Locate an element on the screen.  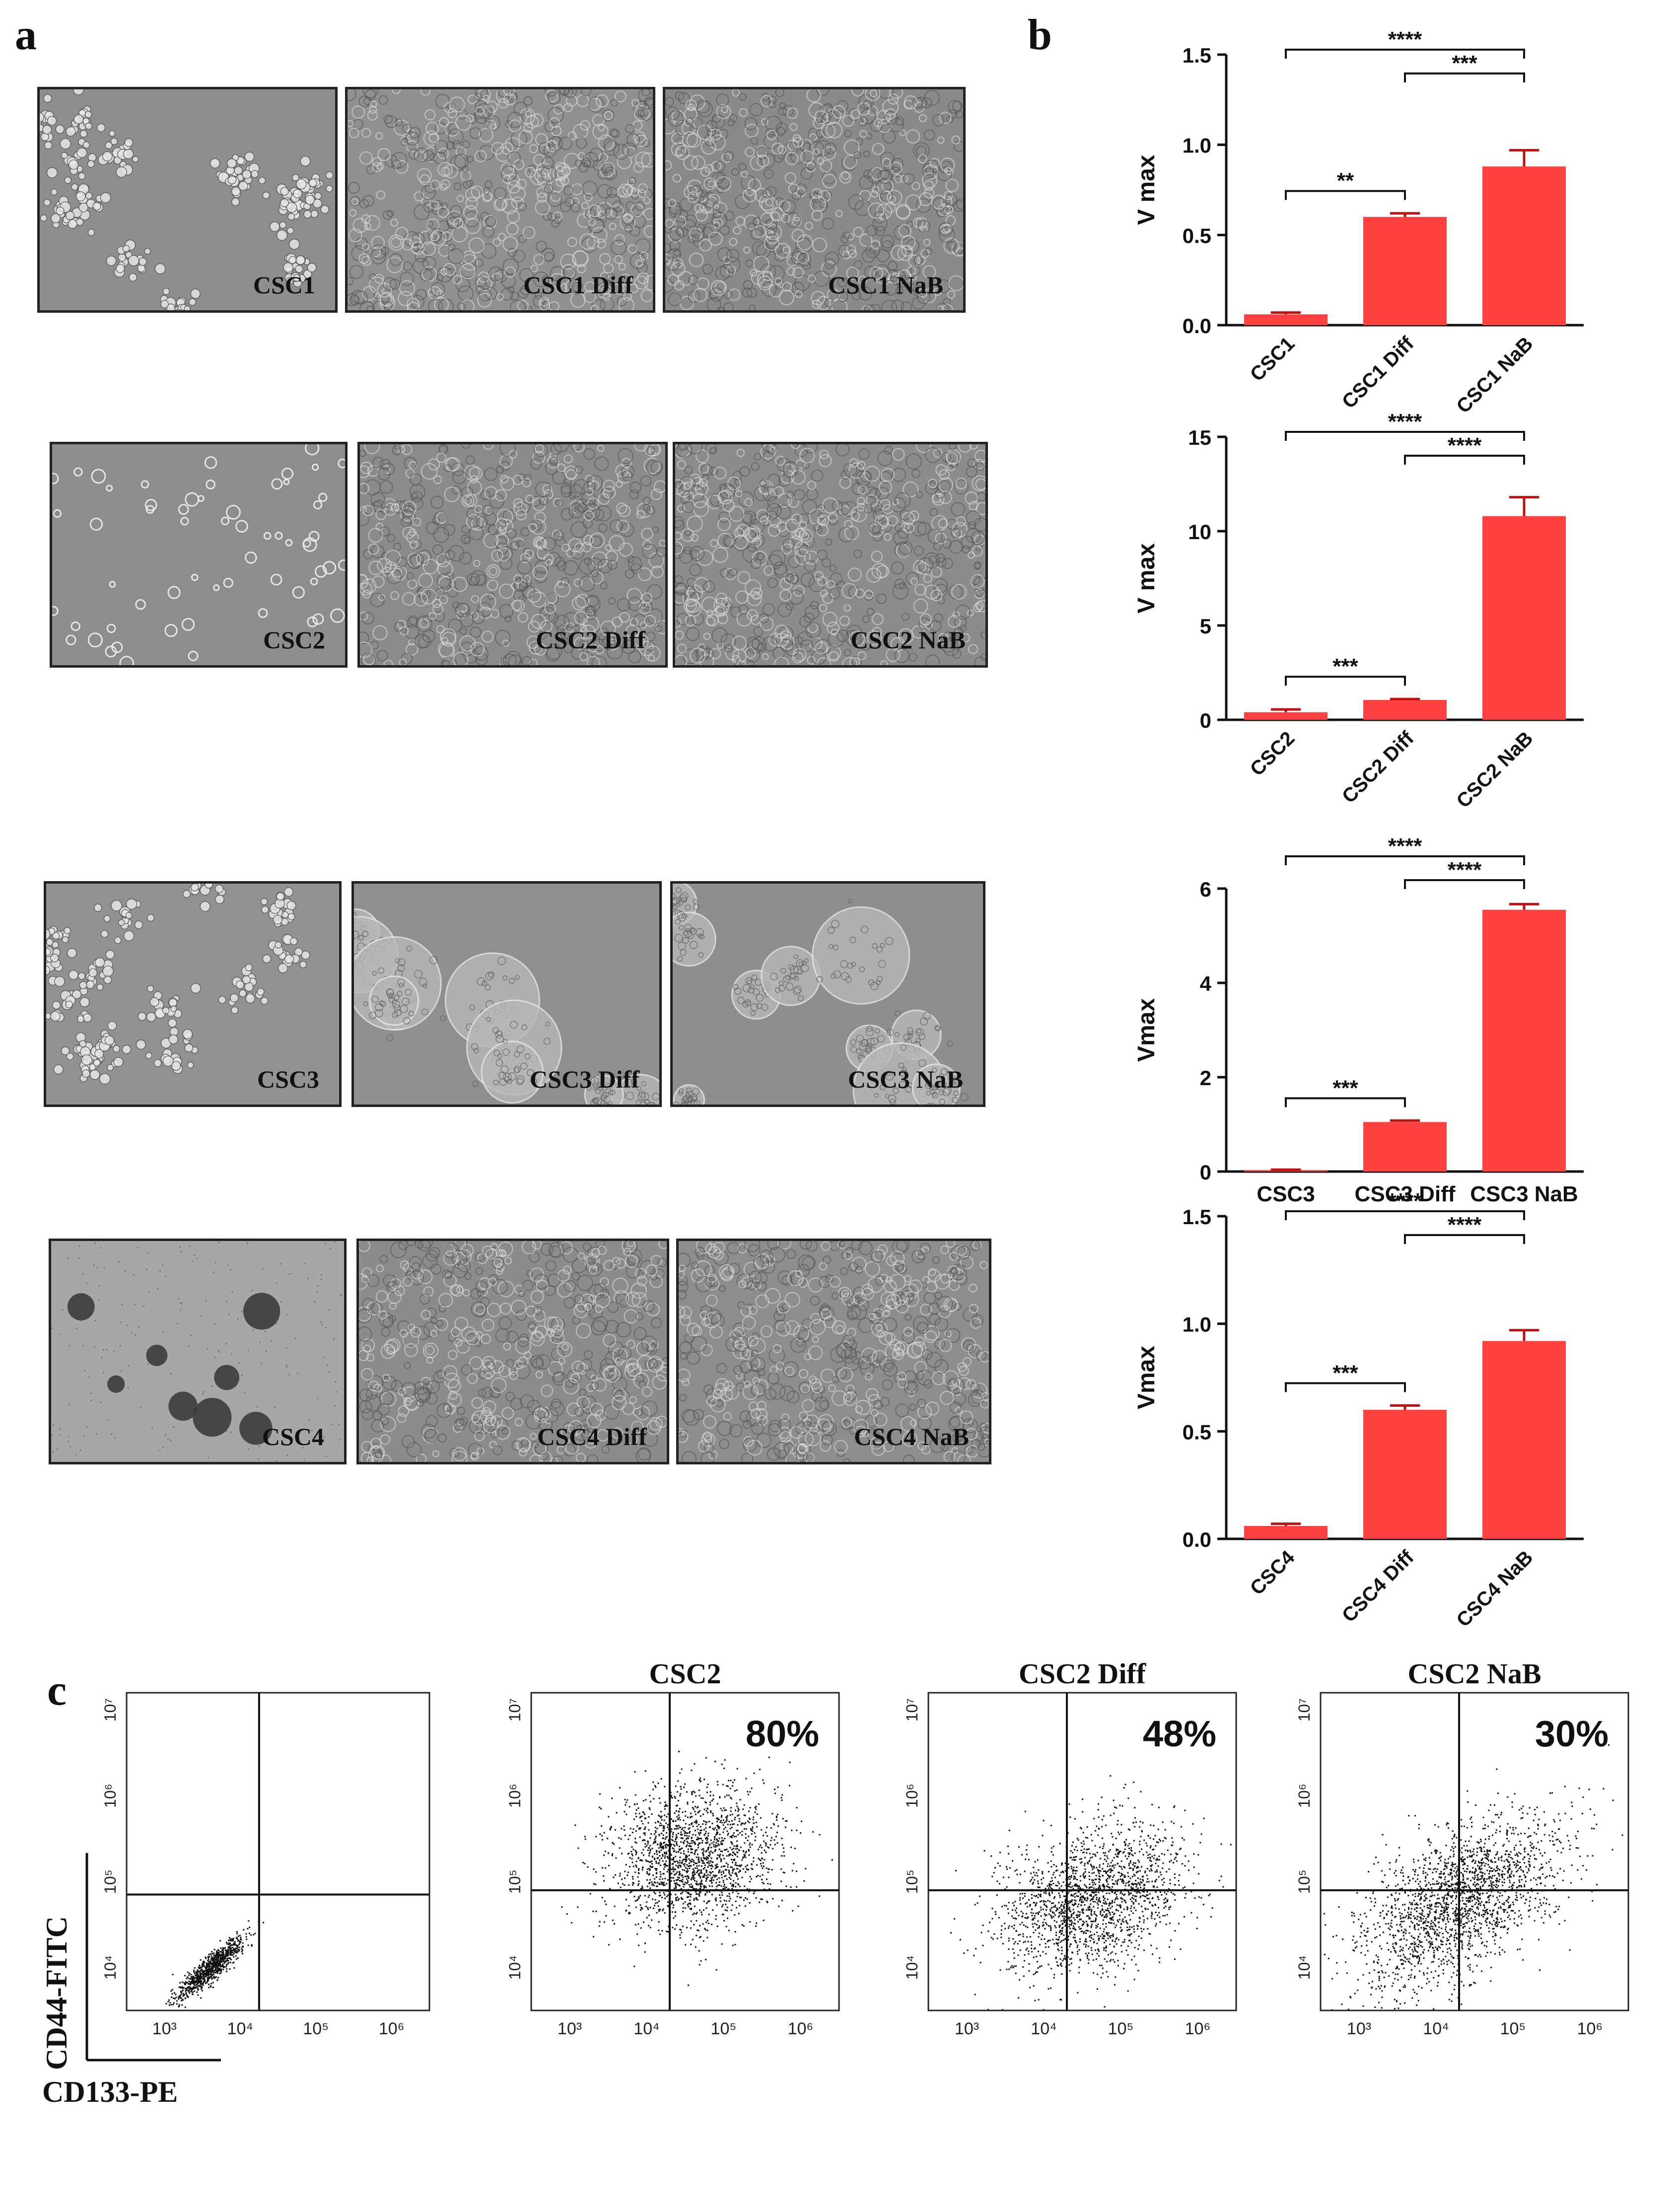
micrograph-label: CSC1 NaB is located at coordinates (885, 285).